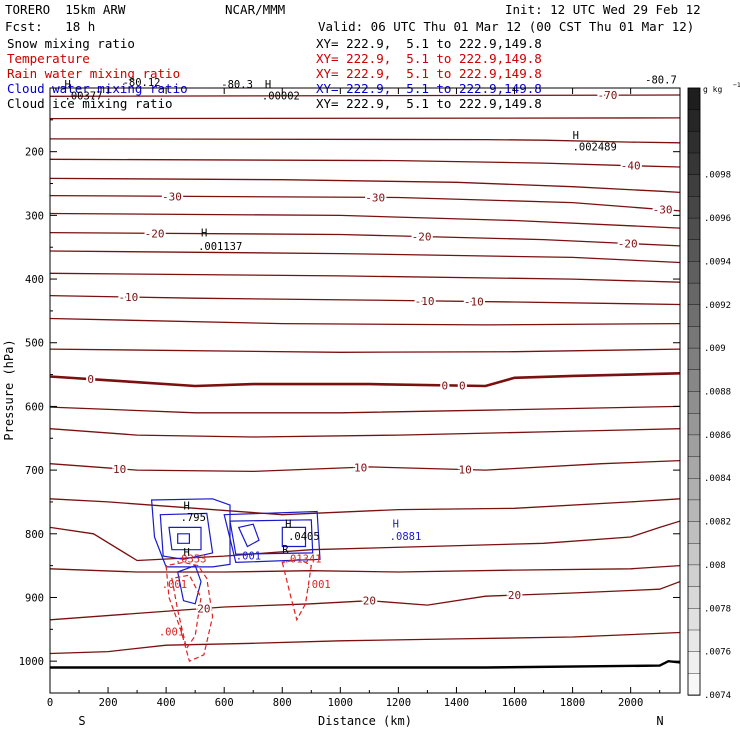  Describe the element at coordinates (65, 9) in the screenshot. I see `model-title: TORERO 15km ARW` at that location.